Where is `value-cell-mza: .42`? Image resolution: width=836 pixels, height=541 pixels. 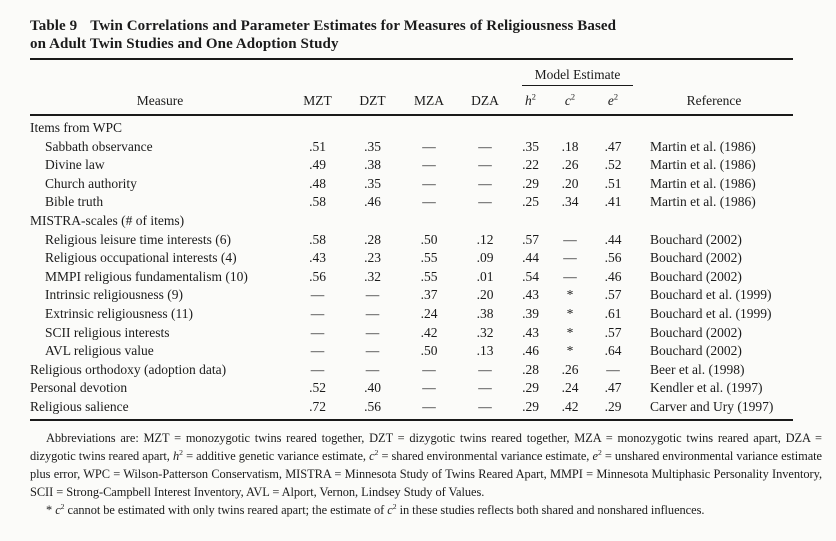
value-cell-mza: .42 is located at coordinates (429, 332).